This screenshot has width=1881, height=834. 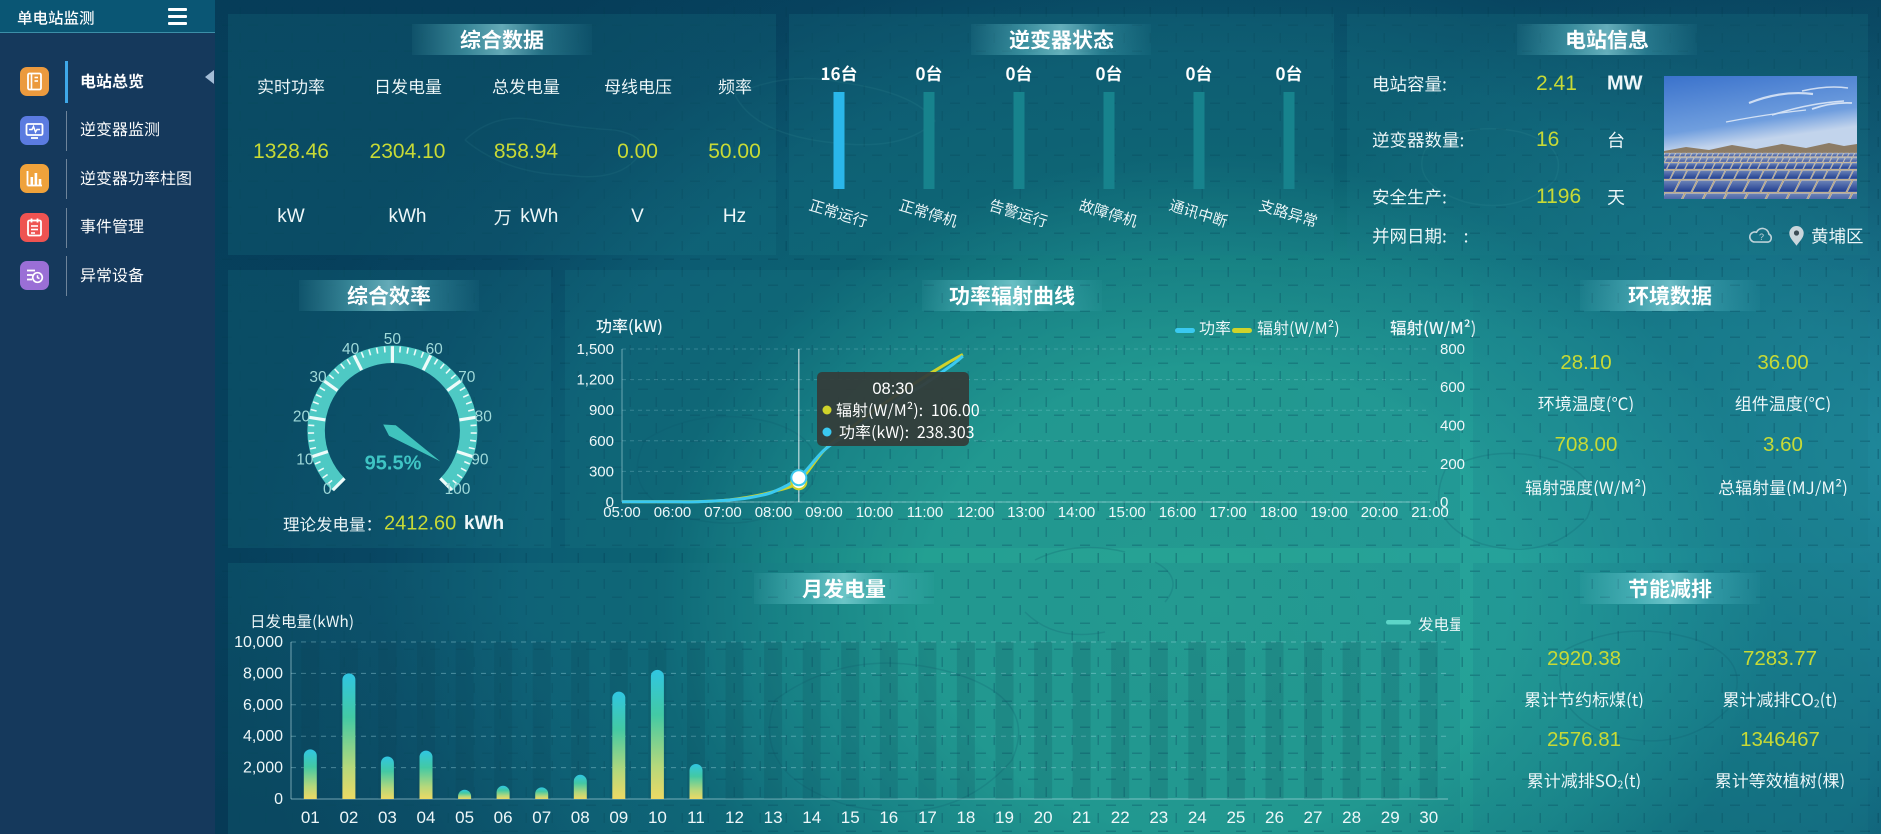 What do you see at coordinates (601, 471) in the screenshot?
I see `svg-text: 300` at bounding box center [601, 471].